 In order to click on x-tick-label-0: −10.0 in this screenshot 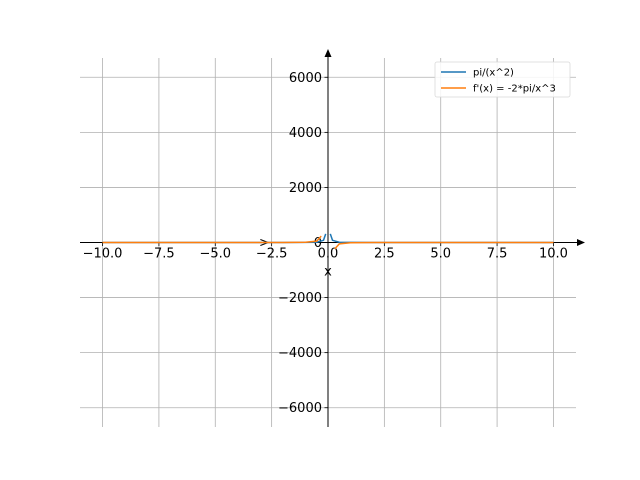, I will do `click(103, 254)`.